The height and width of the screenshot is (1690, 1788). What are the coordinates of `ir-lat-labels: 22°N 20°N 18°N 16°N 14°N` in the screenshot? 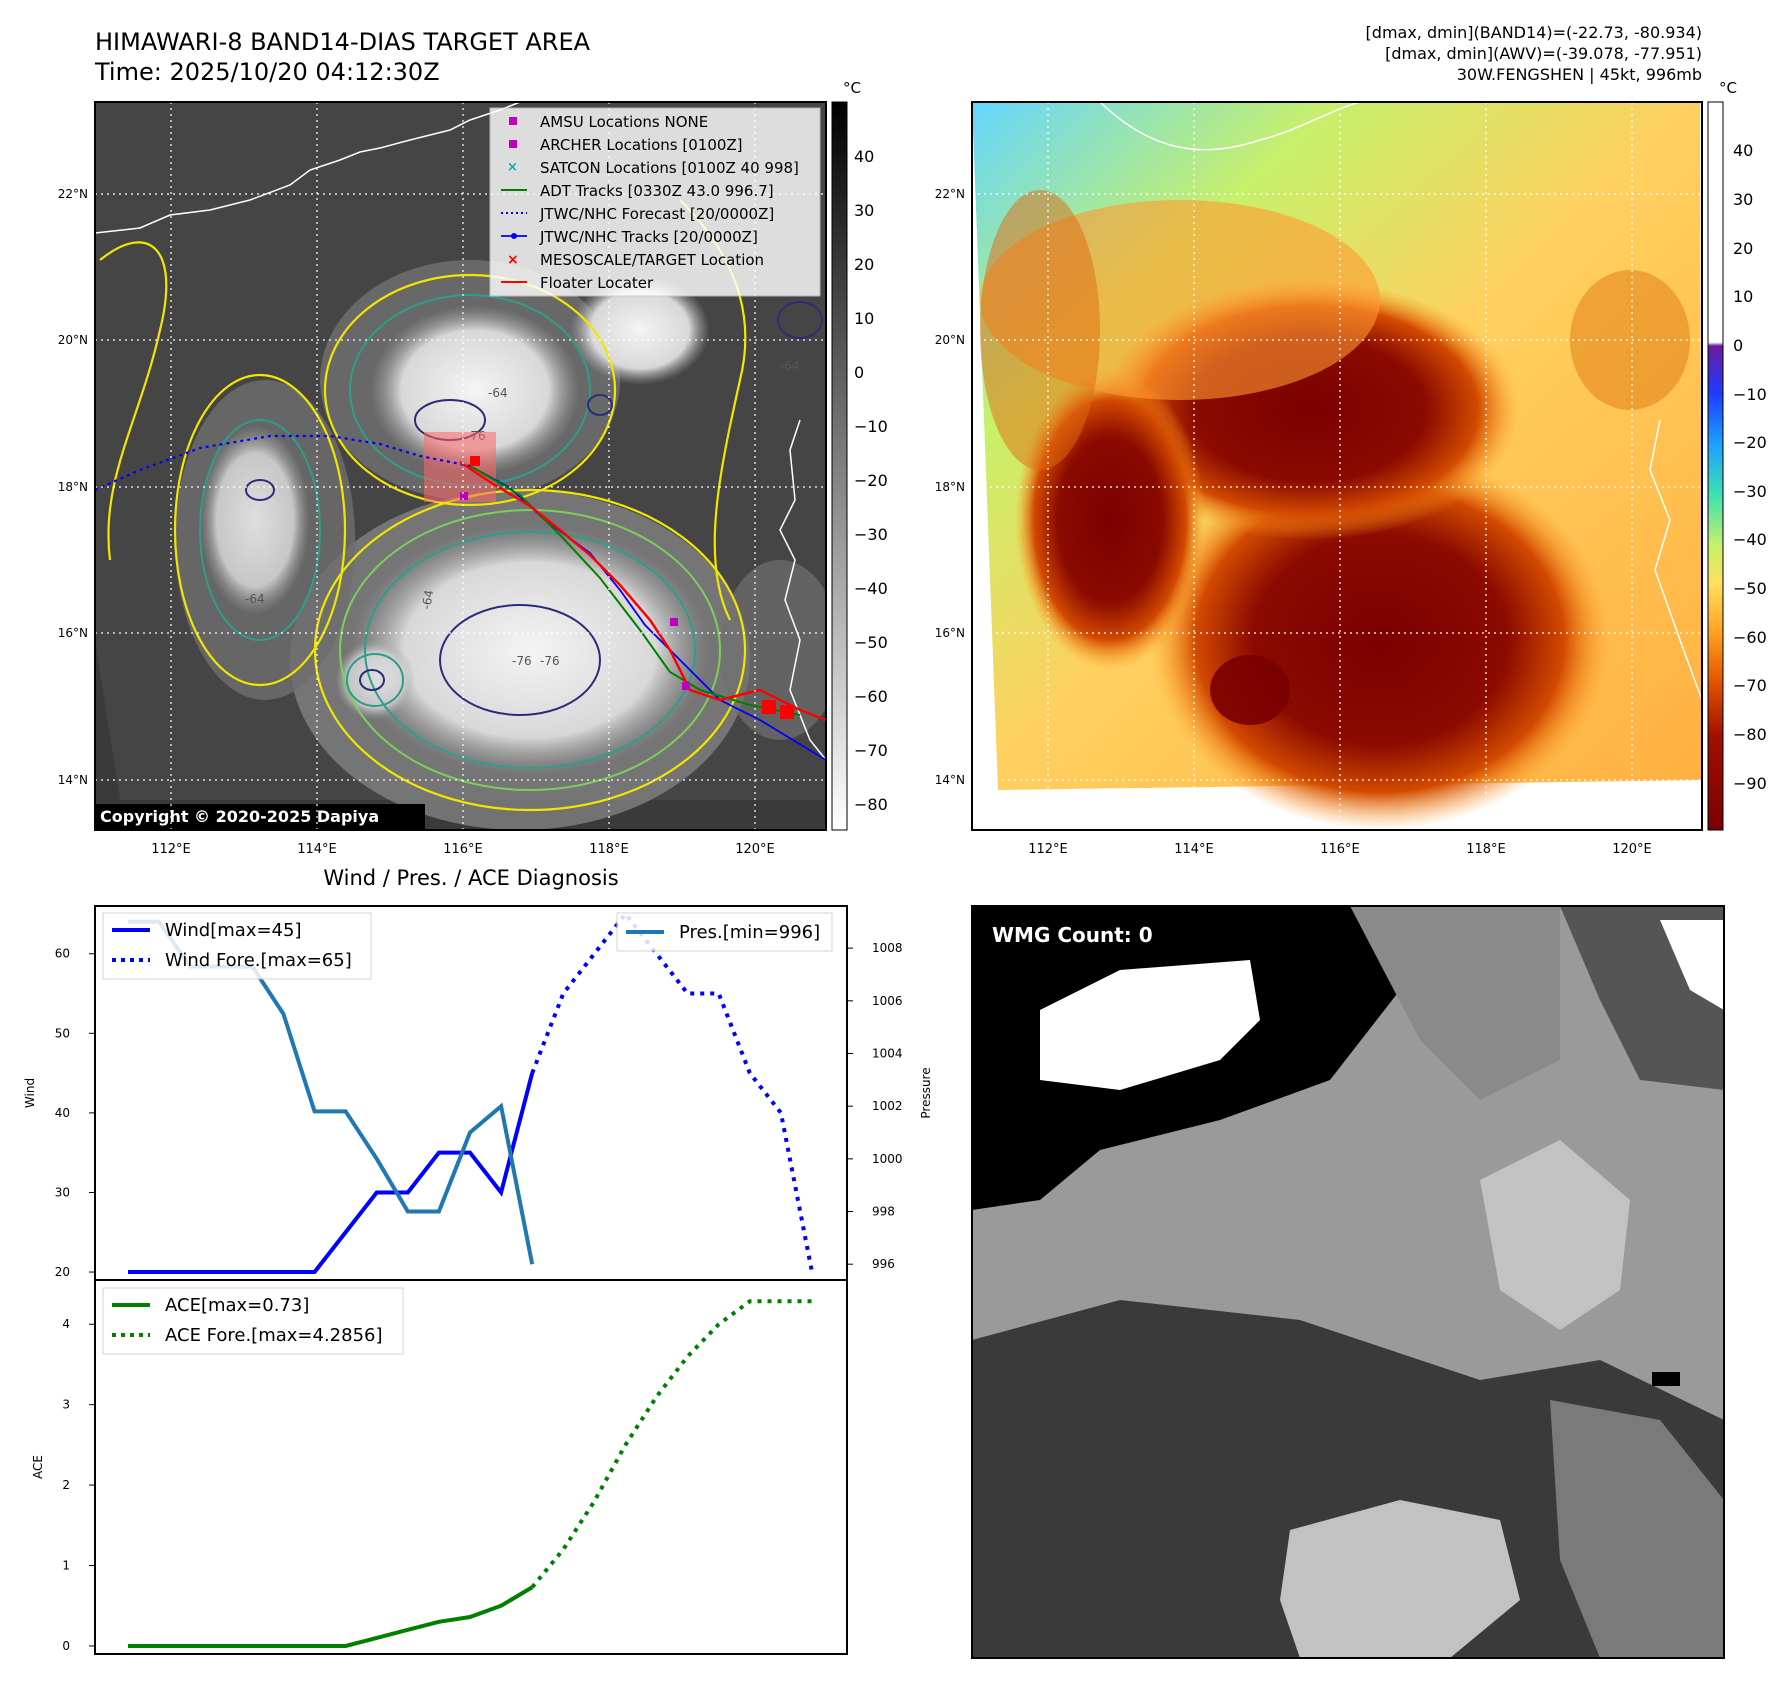 It's located at (73, 487).